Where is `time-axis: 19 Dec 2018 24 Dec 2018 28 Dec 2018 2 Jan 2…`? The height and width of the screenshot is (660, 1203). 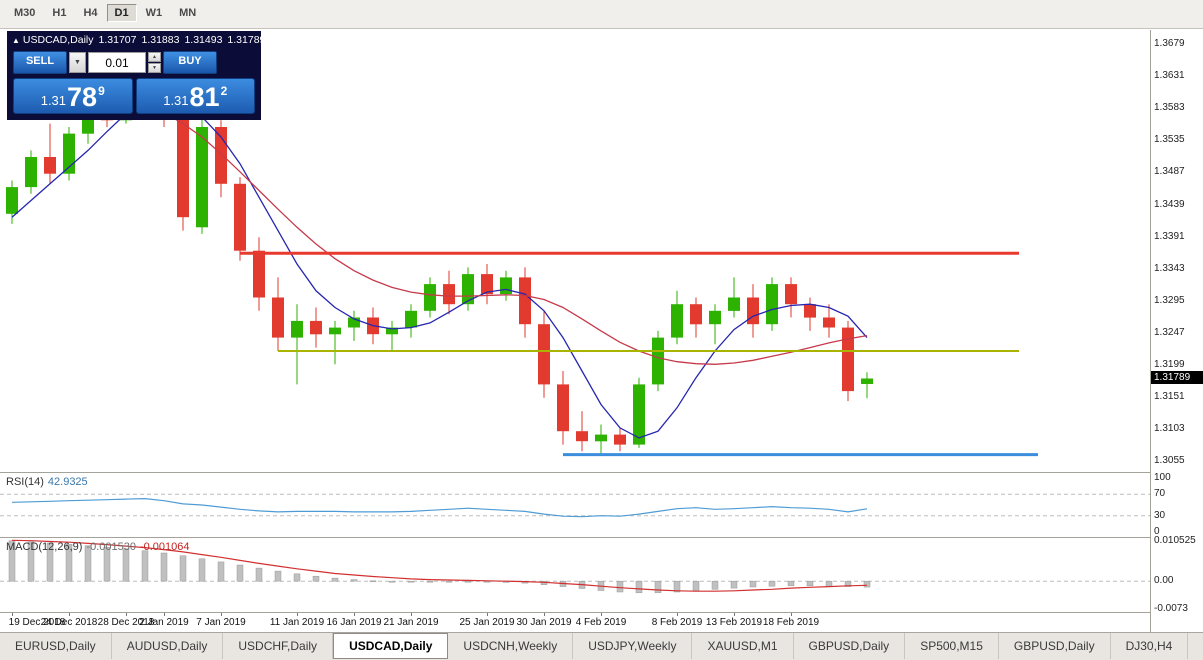
time-axis: 19 Dec 2018 24 Dec 2018 28 Dec 2018 2 Jan 2… is located at coordinates (575, 622).